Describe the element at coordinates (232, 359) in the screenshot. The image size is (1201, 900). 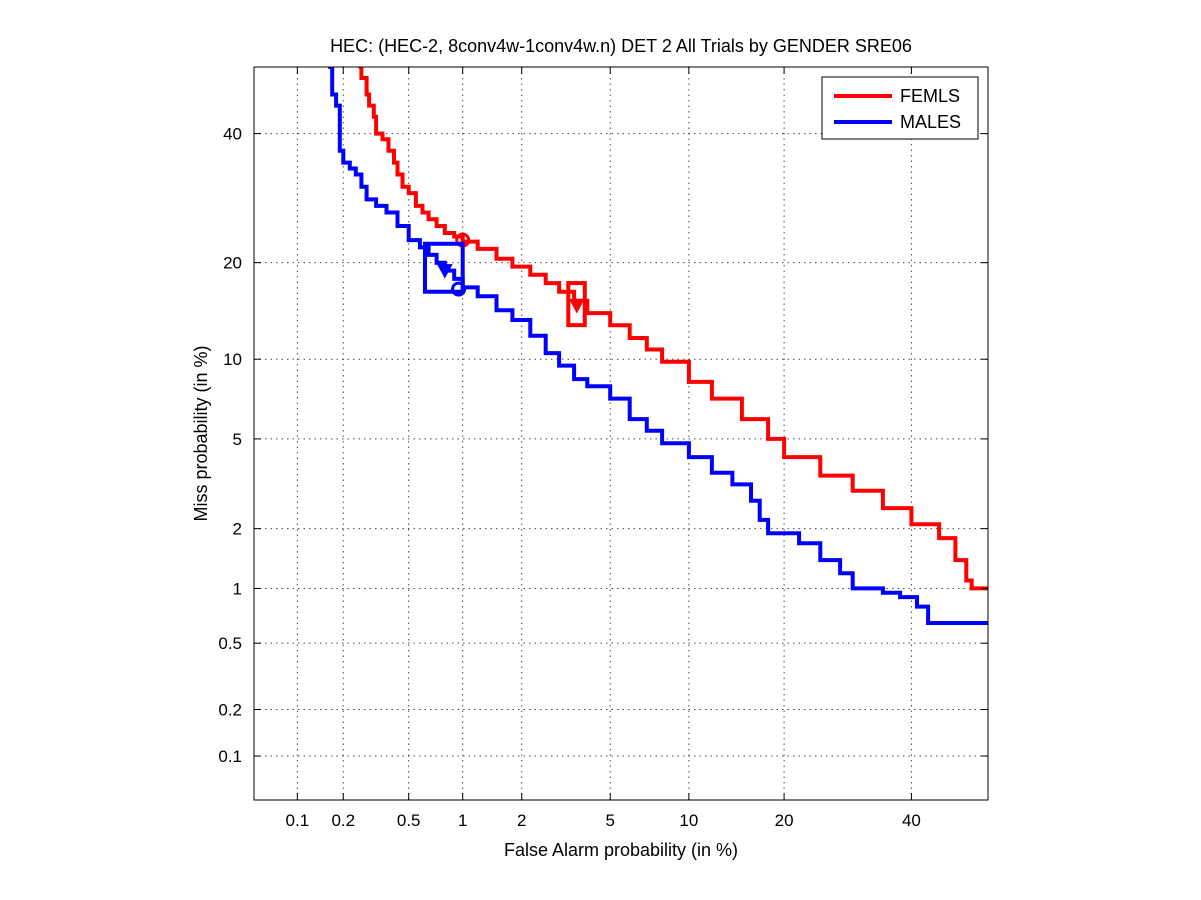
I see `y-tick-label: 10` at that location.